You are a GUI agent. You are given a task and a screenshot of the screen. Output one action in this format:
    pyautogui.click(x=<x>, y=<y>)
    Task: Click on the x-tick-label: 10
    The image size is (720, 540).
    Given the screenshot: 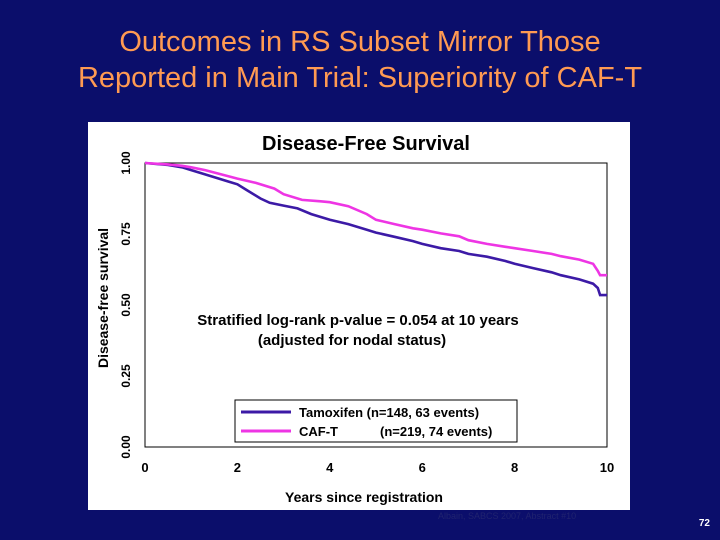 What is the action you would take?
    pyautogui.click(x=607, y=467)
    